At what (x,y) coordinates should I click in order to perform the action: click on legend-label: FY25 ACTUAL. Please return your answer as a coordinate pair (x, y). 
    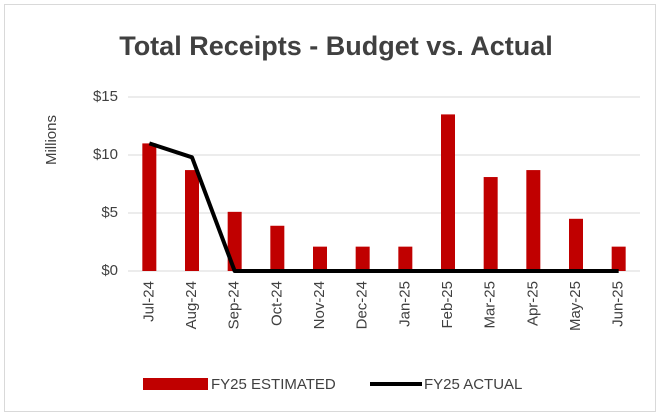
    Looking at the image, I should click on (473, 384).